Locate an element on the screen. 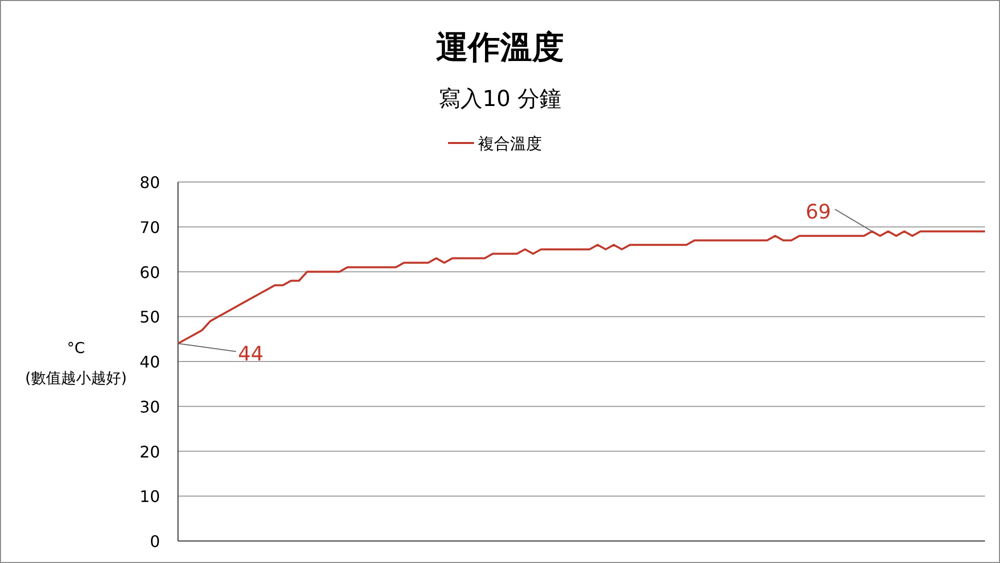 The width and height of the screenshot is (1000, 563). chart-title: 運作溫度 is located at coordinates (500, 47).